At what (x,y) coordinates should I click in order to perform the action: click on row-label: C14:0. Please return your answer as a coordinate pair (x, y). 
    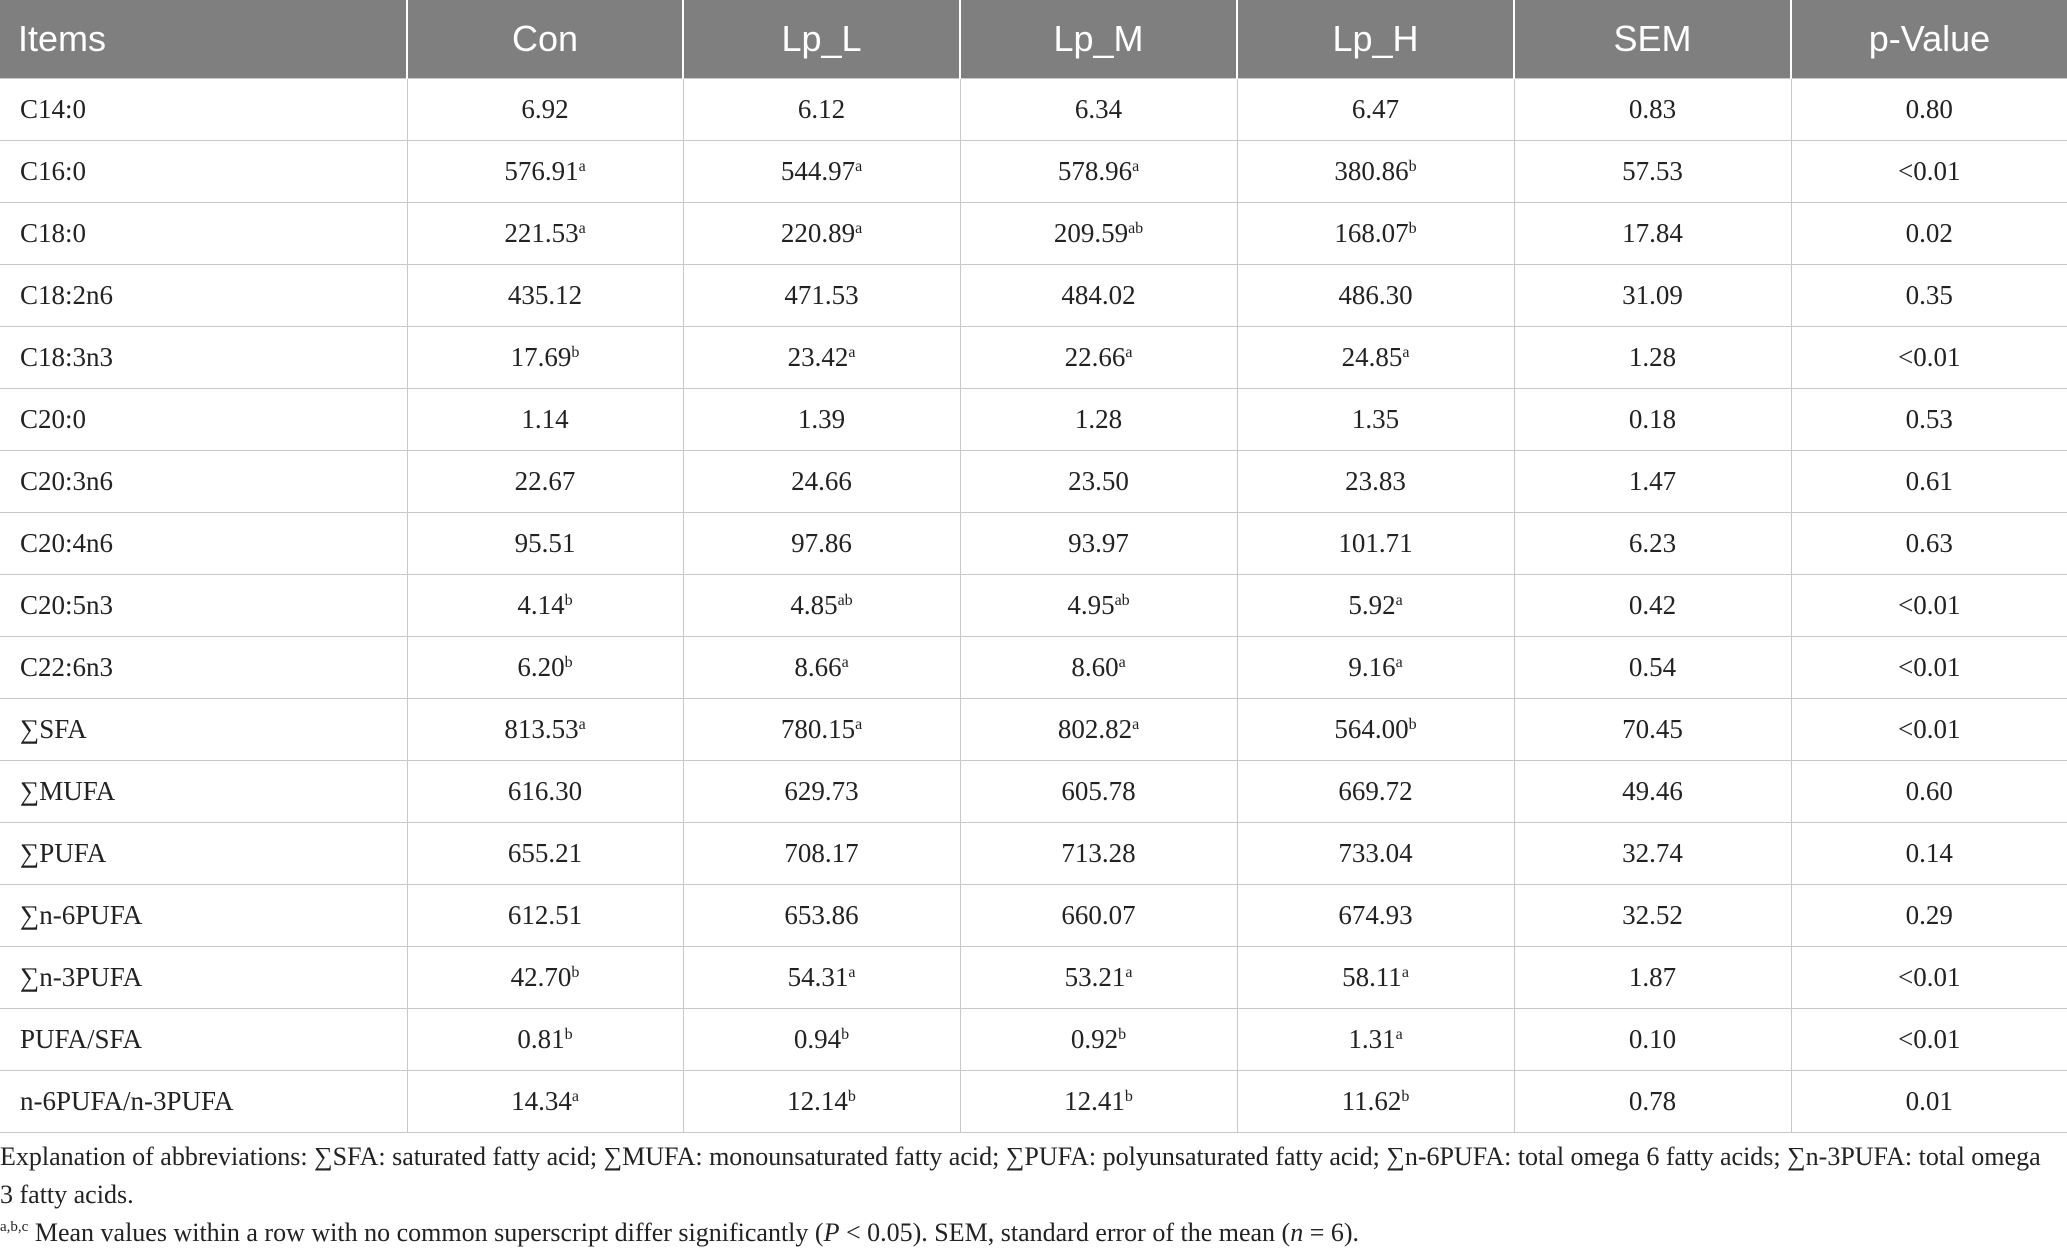
    Looking at the image, I should click on (204, 109).